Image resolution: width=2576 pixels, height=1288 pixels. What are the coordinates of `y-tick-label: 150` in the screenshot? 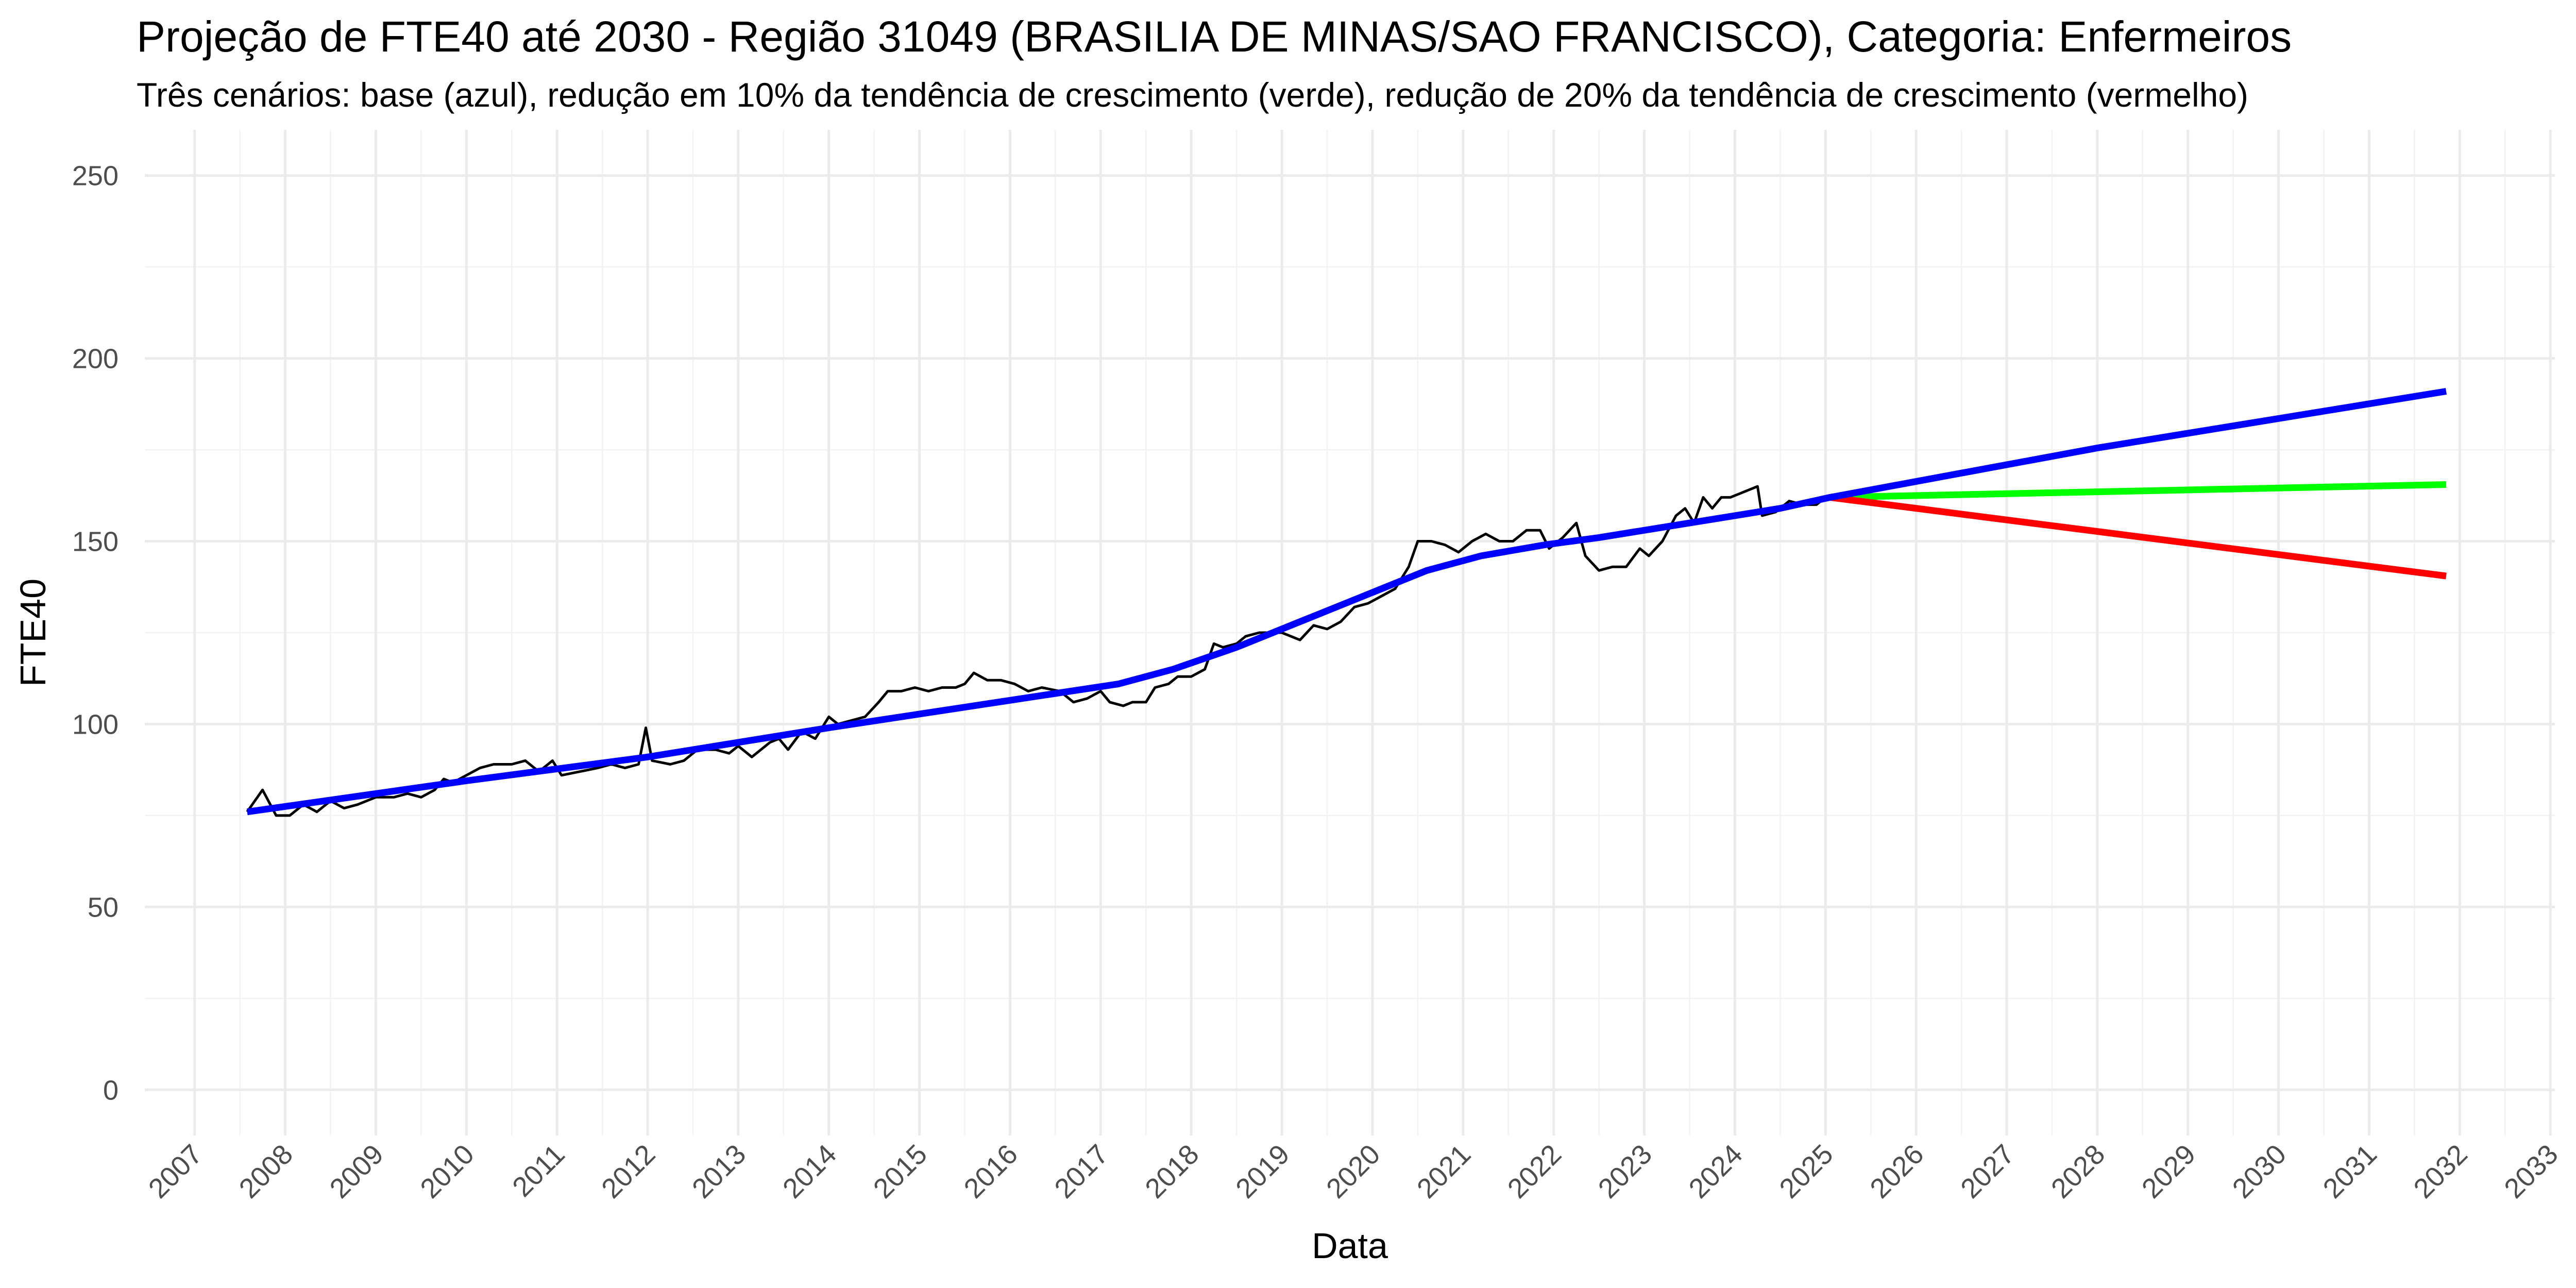 It's located at (95, 542).